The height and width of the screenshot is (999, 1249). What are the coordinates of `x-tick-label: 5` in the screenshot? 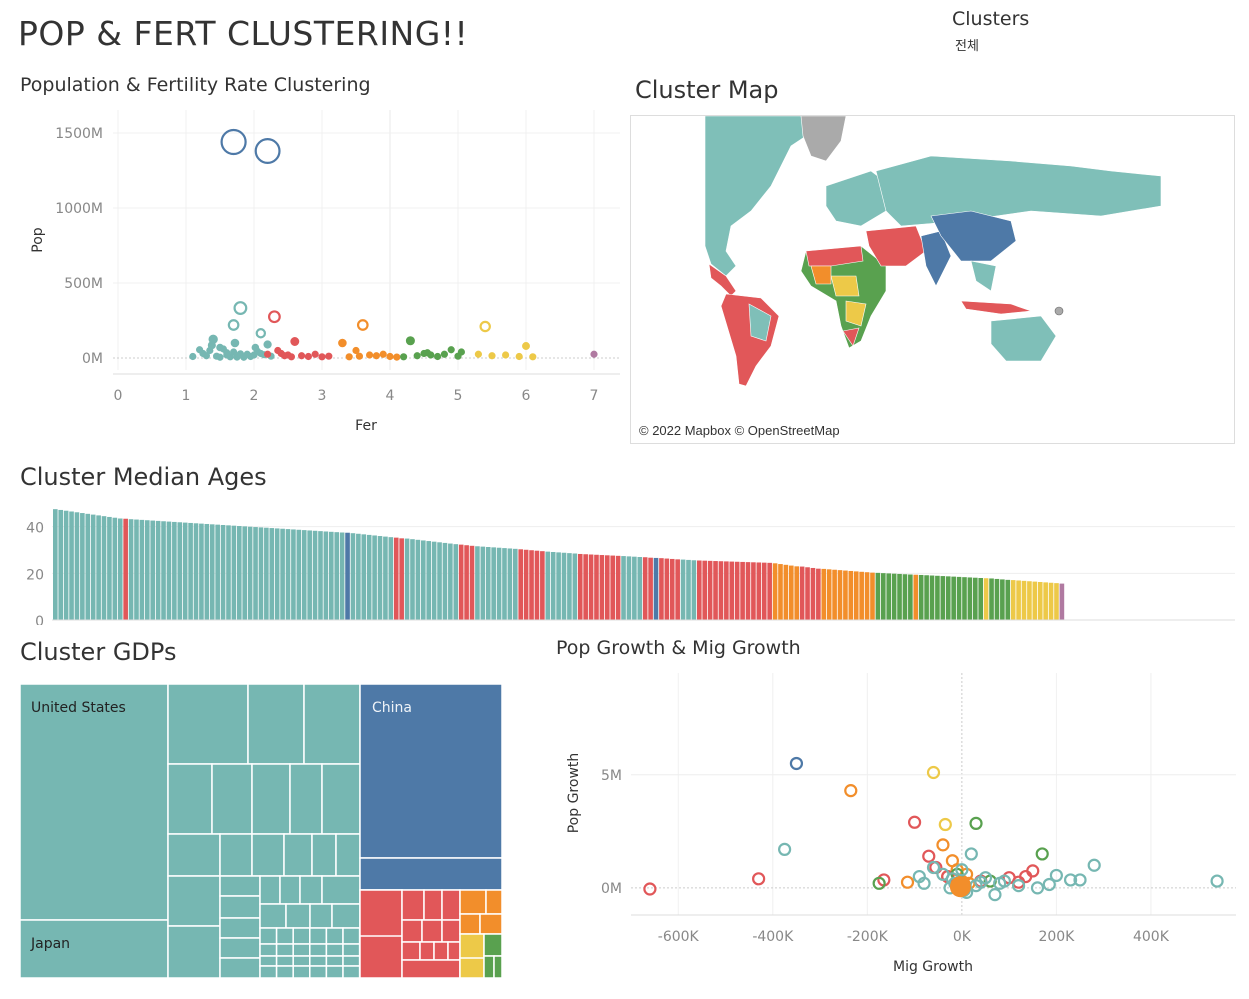 It's located at (458, 396).